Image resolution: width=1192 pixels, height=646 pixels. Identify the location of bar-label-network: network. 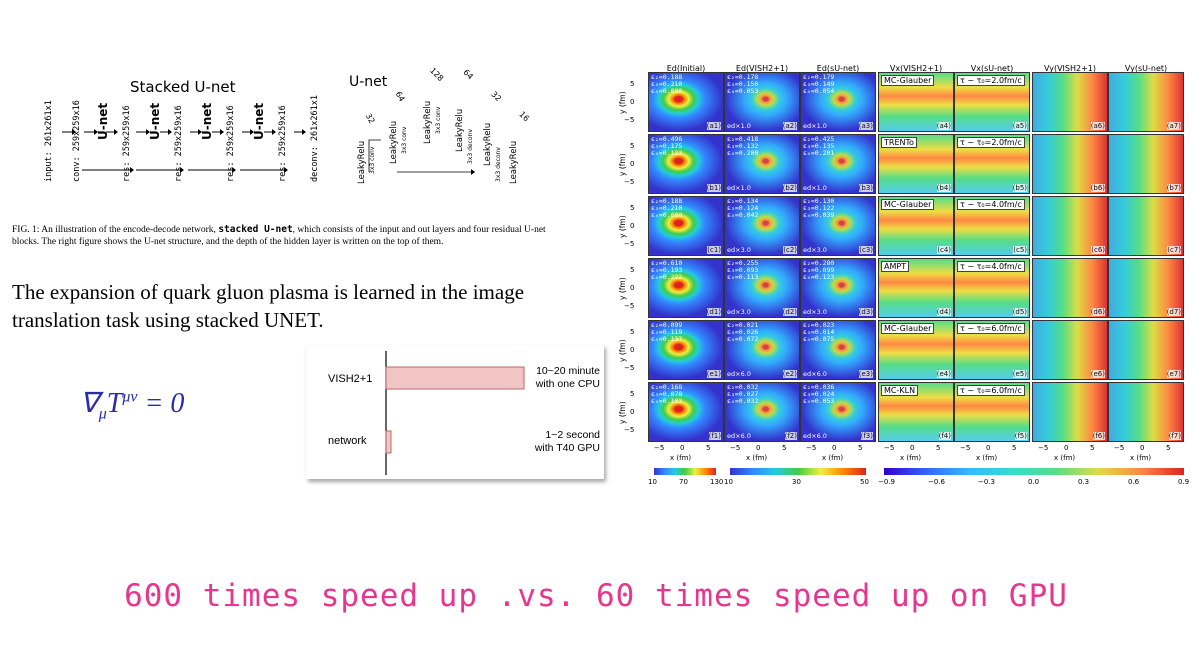
(347, 441).